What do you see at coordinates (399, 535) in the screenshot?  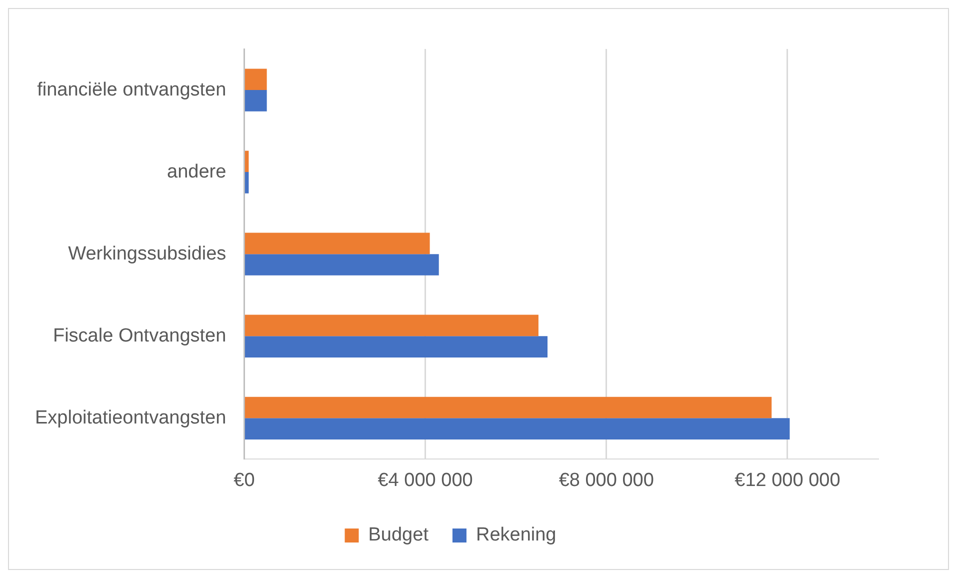 I see `legend-label: Budget` at bounding box center [399, 535].